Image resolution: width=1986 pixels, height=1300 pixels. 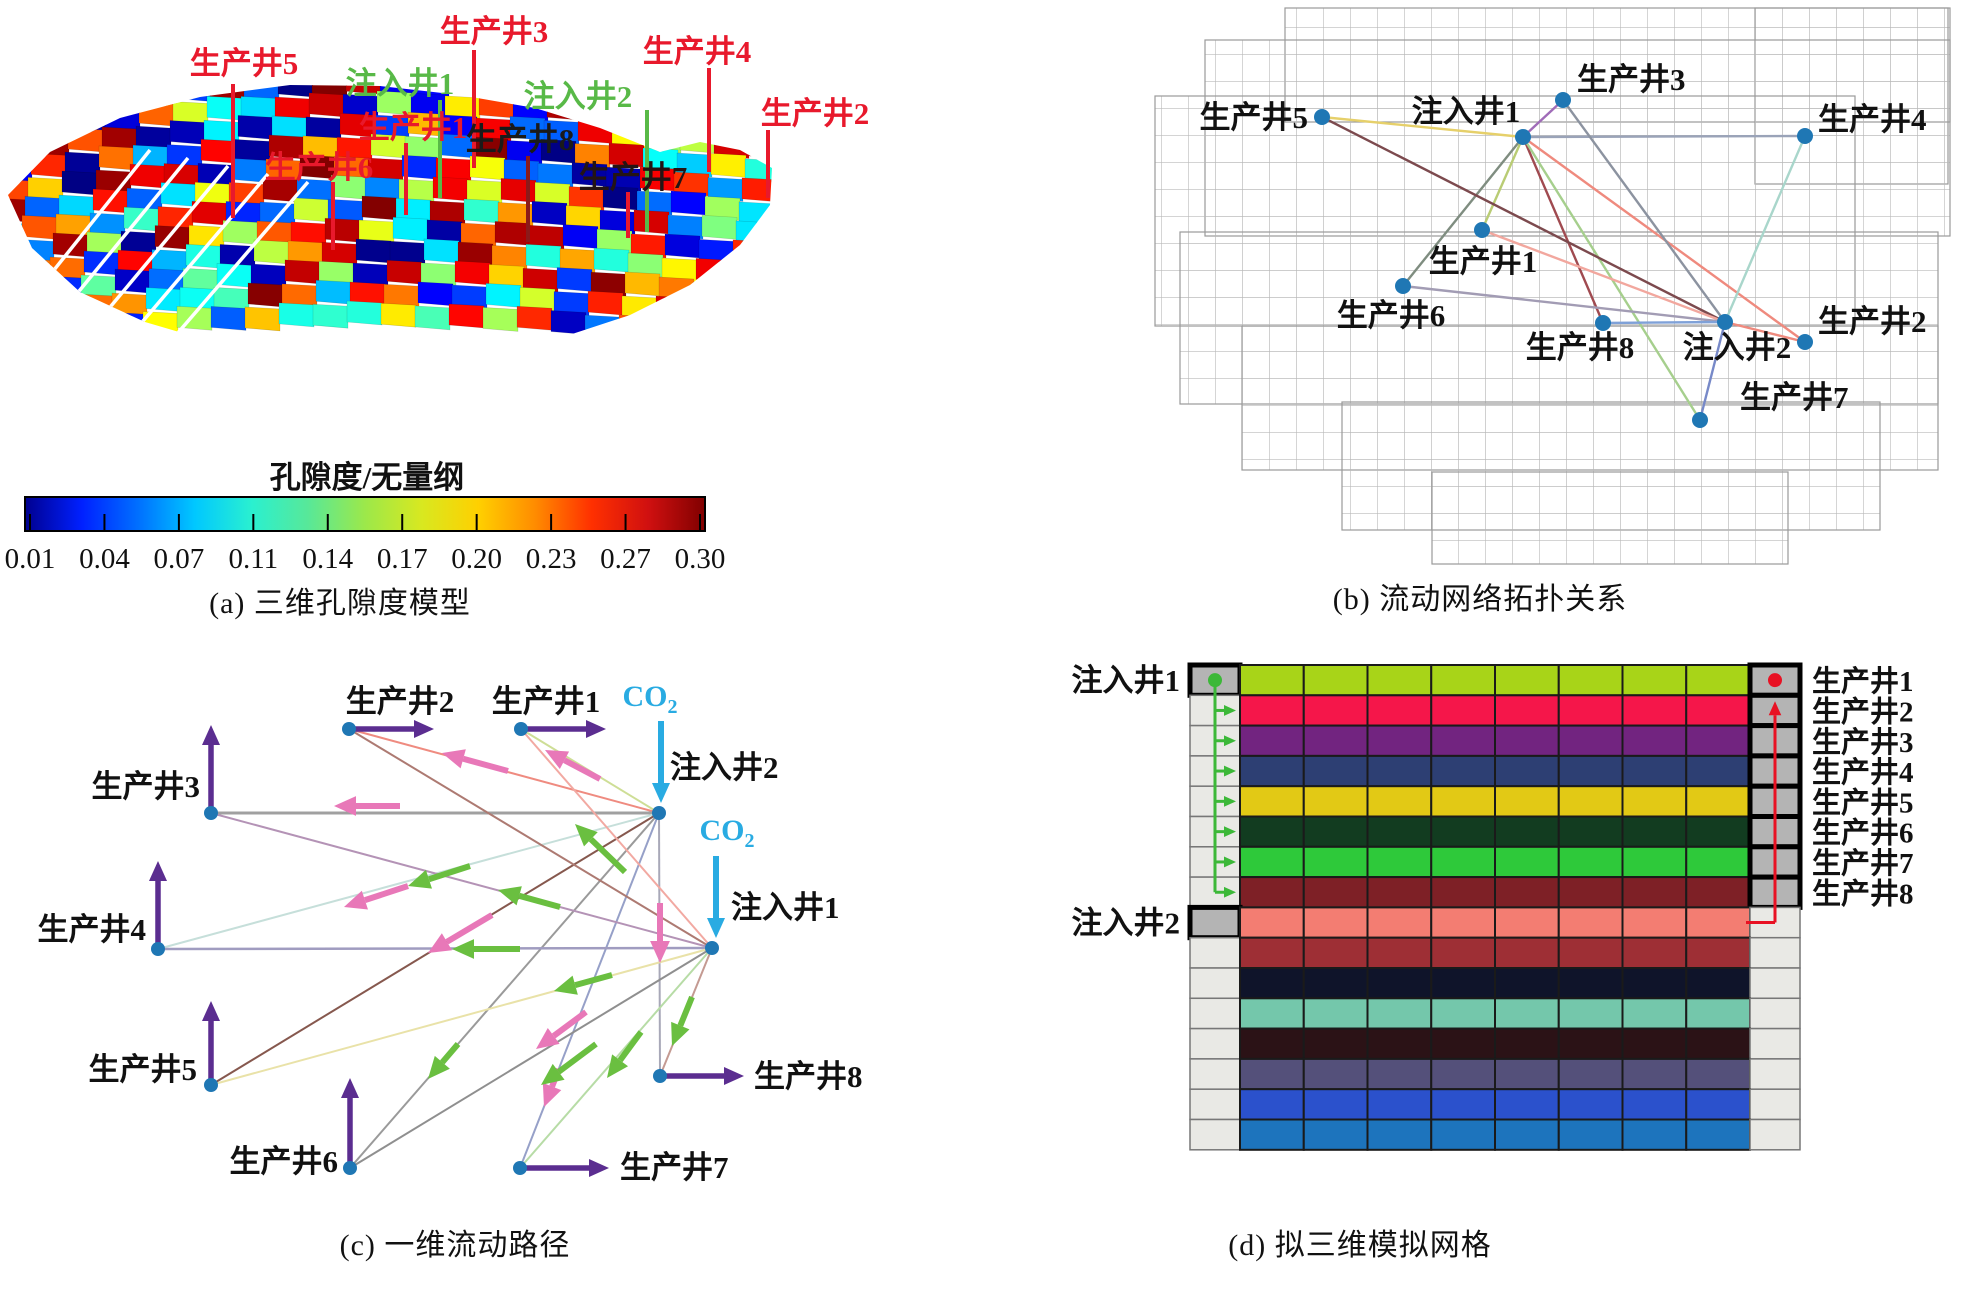 What do you see at coordinates (340, 603) in the screenshot?
I see `caption-panel-a: (a) 三维孔隙度模型` at bounding box center [340, 603].